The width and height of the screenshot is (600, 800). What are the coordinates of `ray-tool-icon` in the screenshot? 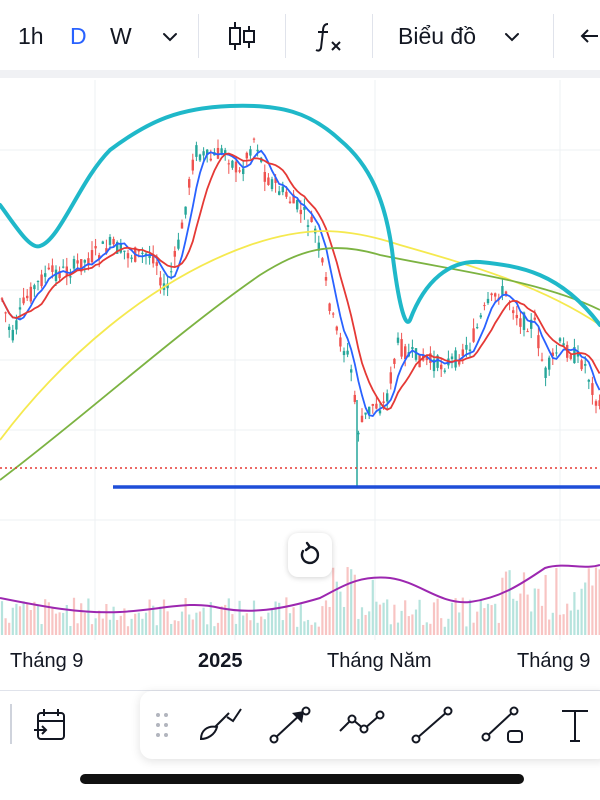 It's located at (505, 727).